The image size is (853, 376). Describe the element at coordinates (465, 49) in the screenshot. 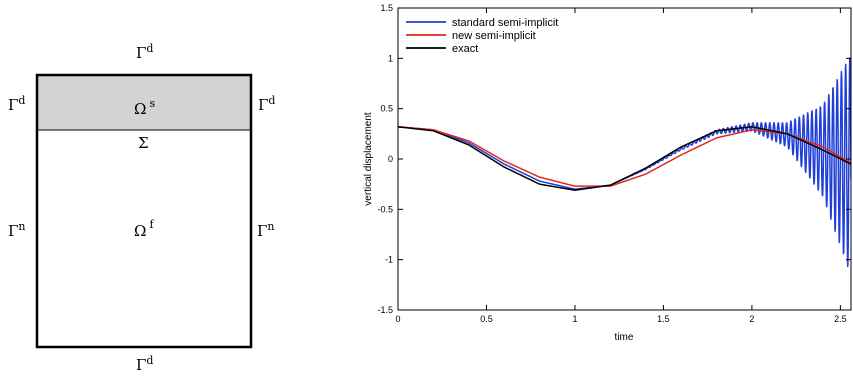

I see `legend-label: exact` at that location.